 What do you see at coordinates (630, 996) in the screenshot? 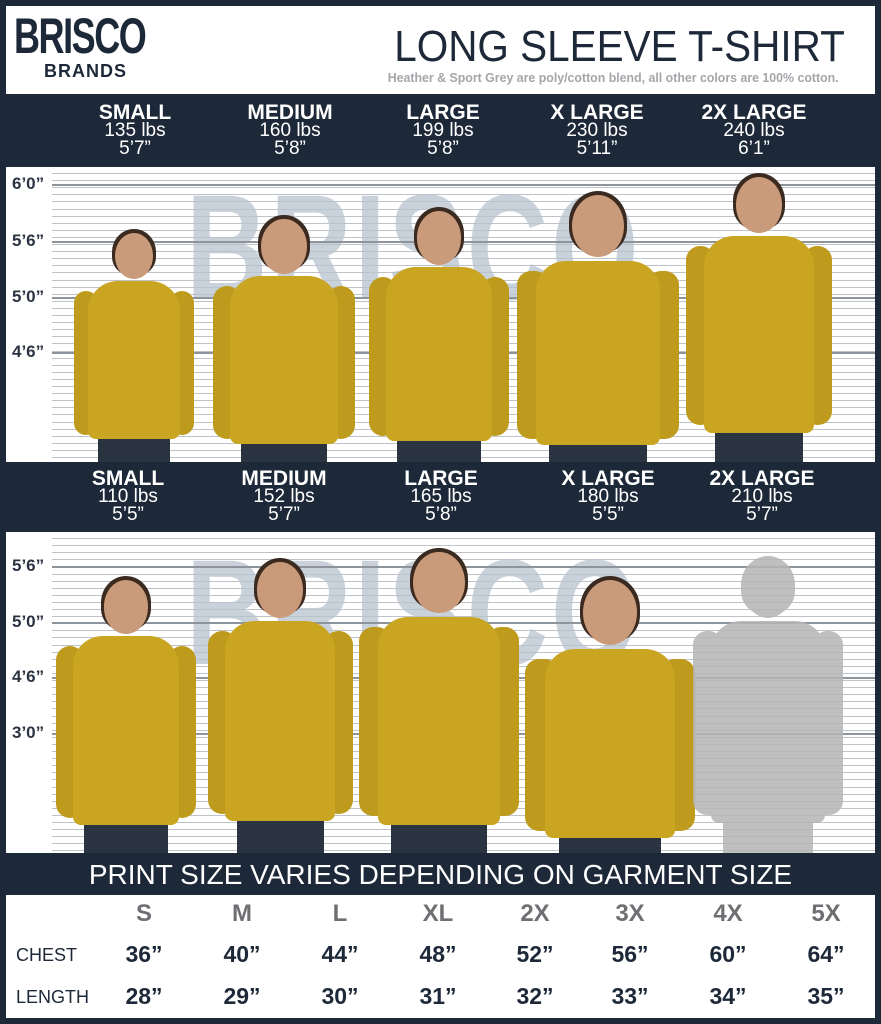
I see `measurement-cell: 33”` at bounding box center [630, 996].